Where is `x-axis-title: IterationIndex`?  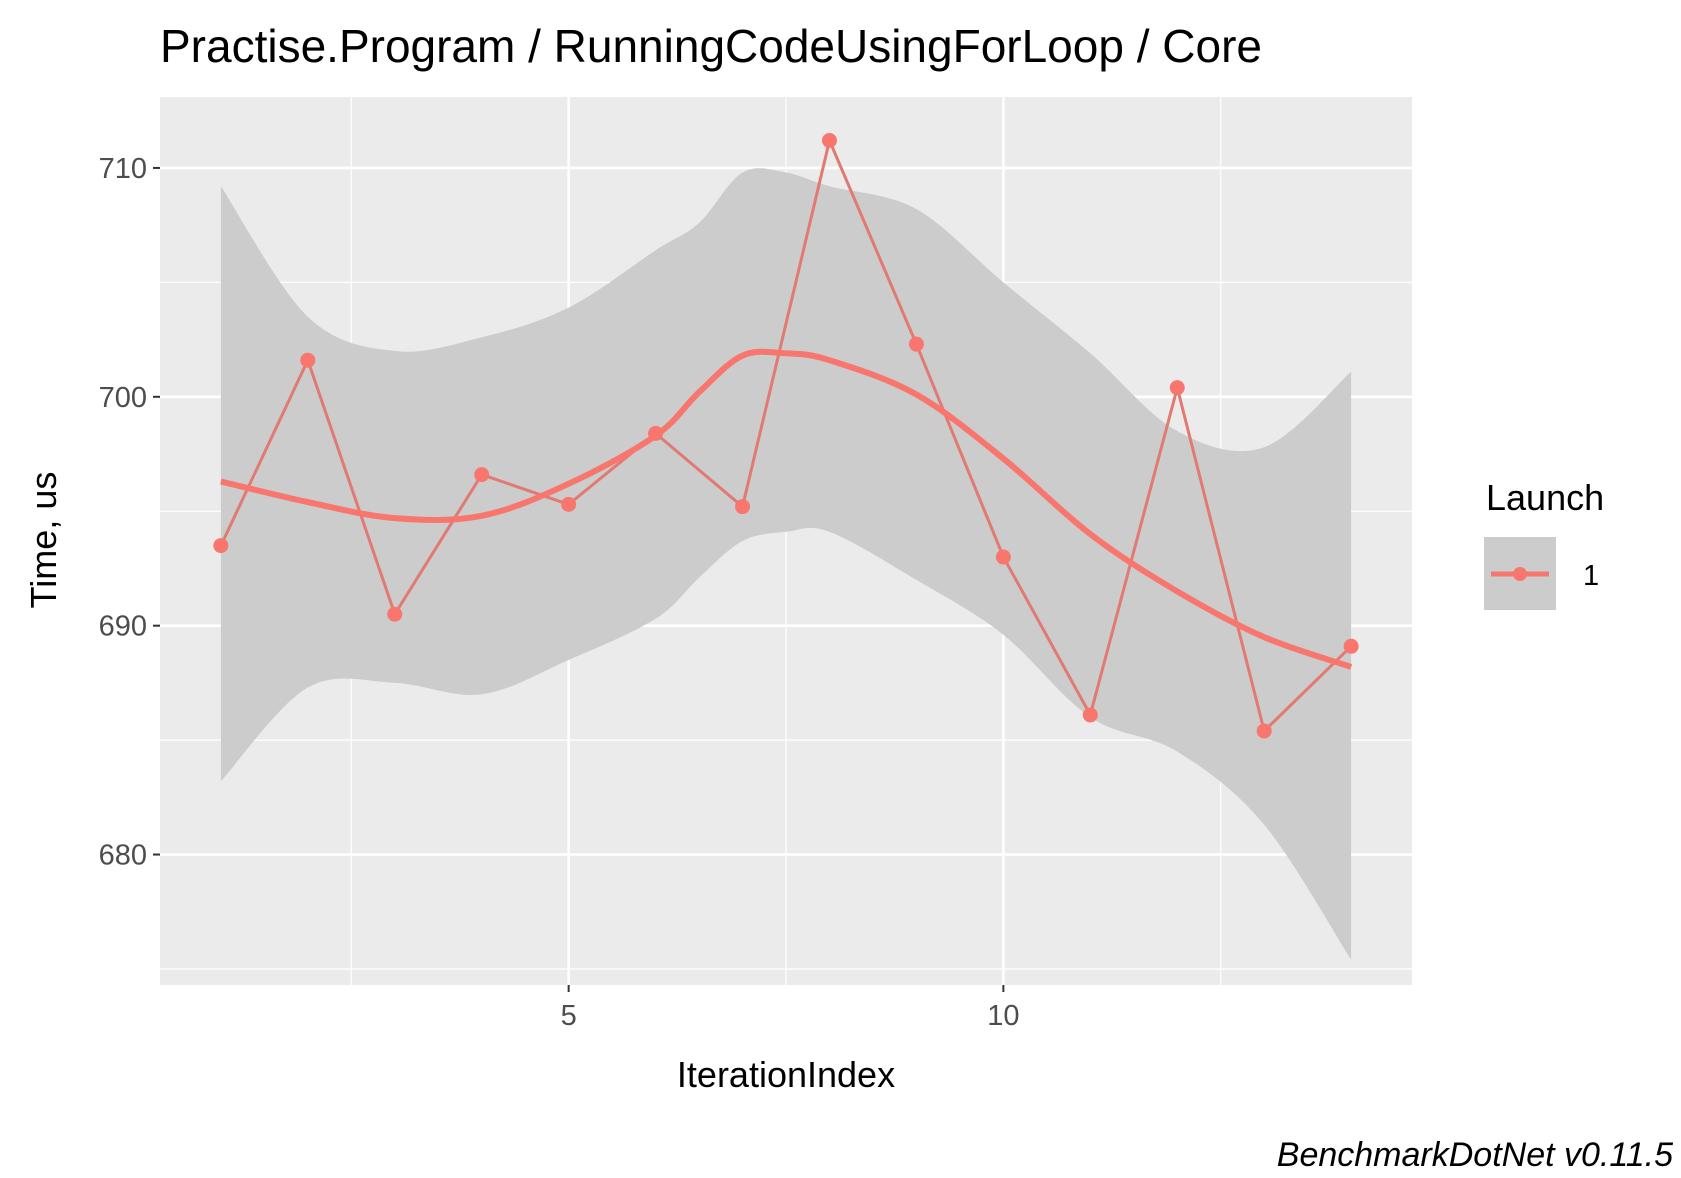 x-axis-title: IterationIndex is located at coordinates (786, 1074).